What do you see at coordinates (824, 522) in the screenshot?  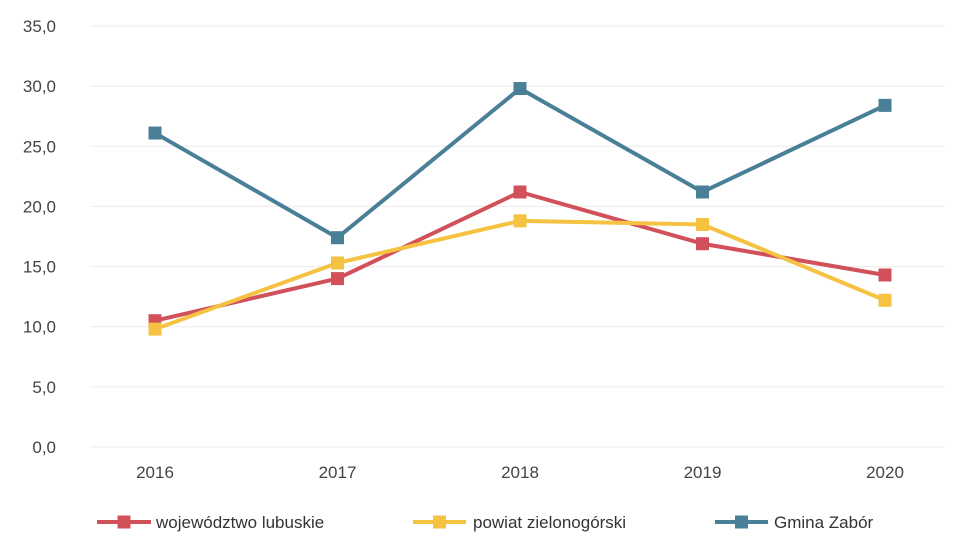 I see `legend-label: Gmina Zabór` at bounding box center [824, 522].